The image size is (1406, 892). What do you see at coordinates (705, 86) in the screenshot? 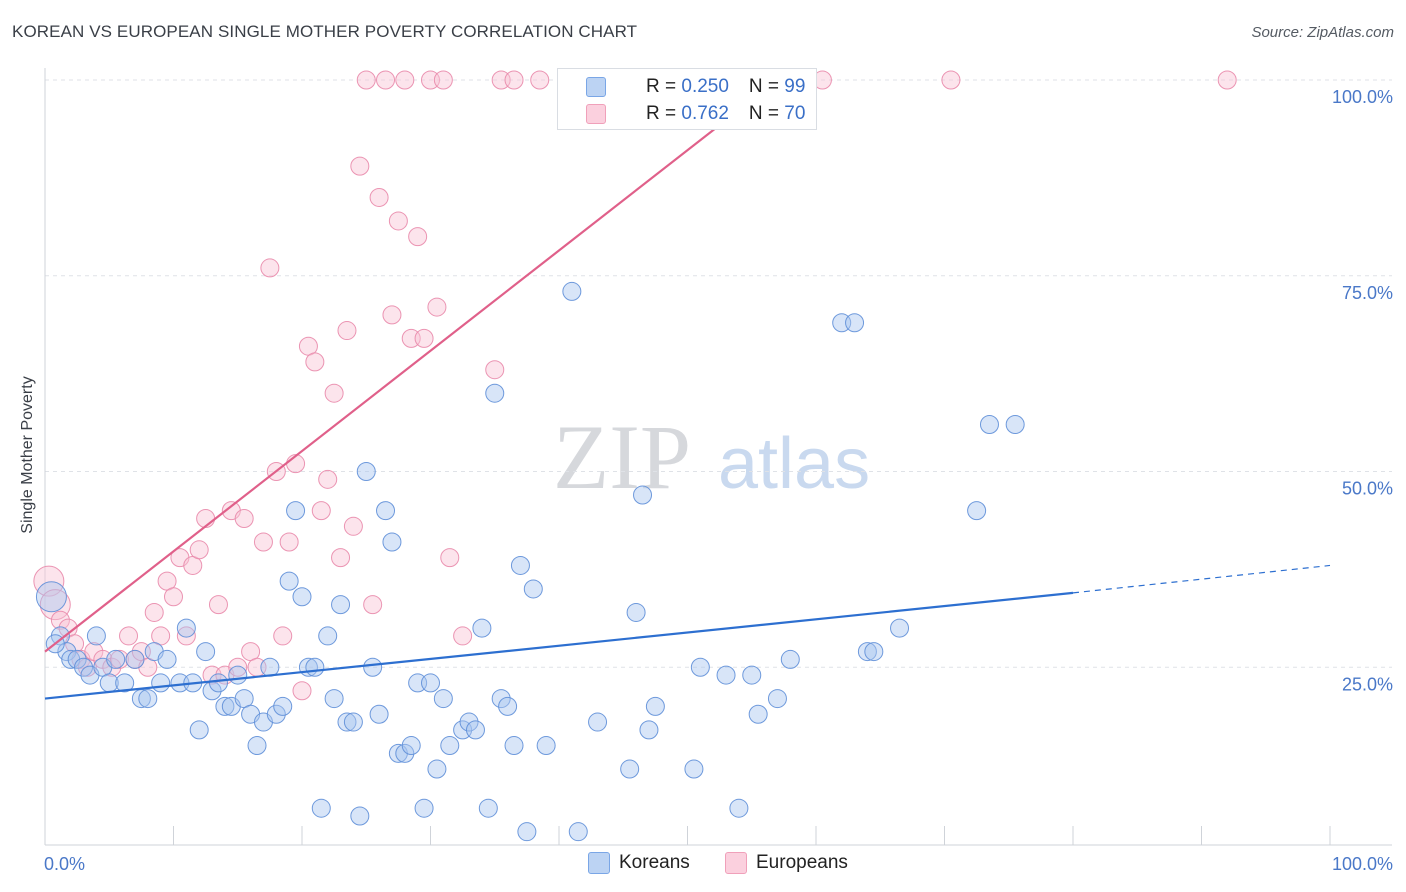
I see `legend-r-value: 0.250` at bounding box center [705, 86].